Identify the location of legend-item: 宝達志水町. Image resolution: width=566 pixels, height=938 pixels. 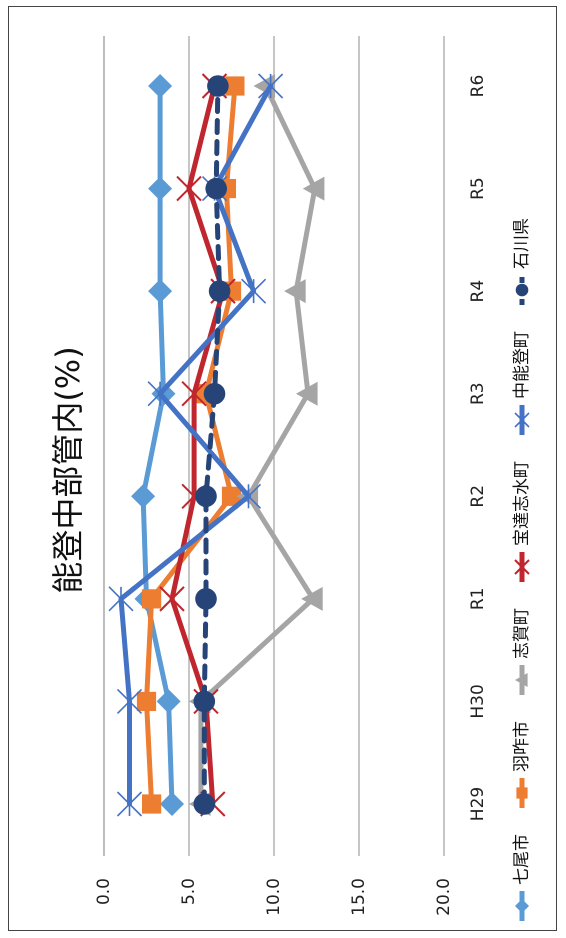
(522, 521).